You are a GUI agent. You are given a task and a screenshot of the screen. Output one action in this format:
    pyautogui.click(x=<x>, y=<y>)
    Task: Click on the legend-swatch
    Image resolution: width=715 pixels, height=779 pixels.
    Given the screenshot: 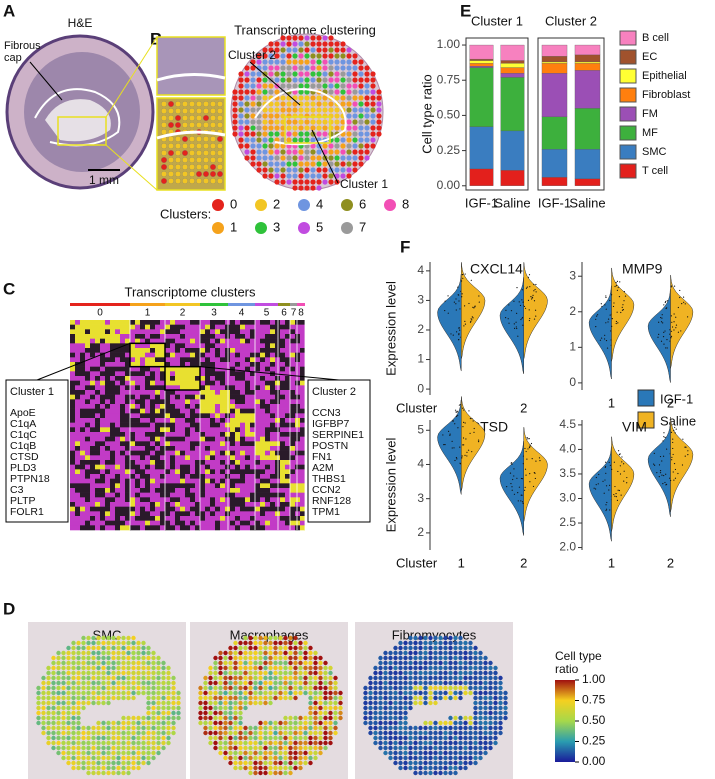 What is the action you would take?
    pyautogui.click(x=261, y=228)
    